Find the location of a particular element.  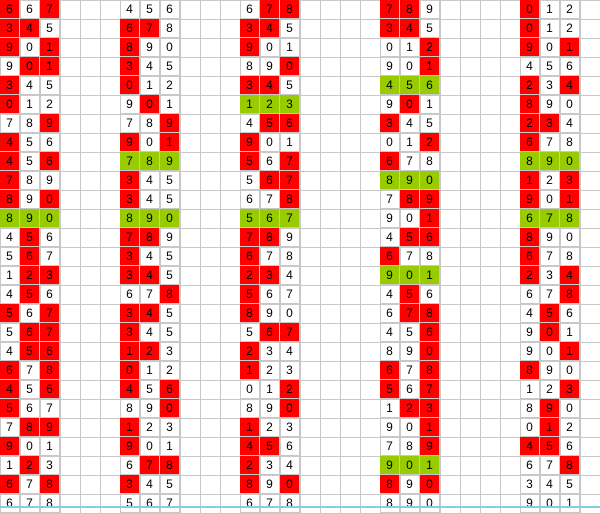

bottom-border-line is located at coordinates (300, 507).